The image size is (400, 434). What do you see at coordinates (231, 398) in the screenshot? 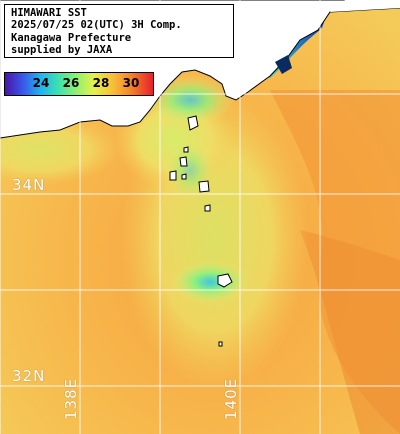
I see `lon-label-140e: 140E` at bounding box center [231, 398].